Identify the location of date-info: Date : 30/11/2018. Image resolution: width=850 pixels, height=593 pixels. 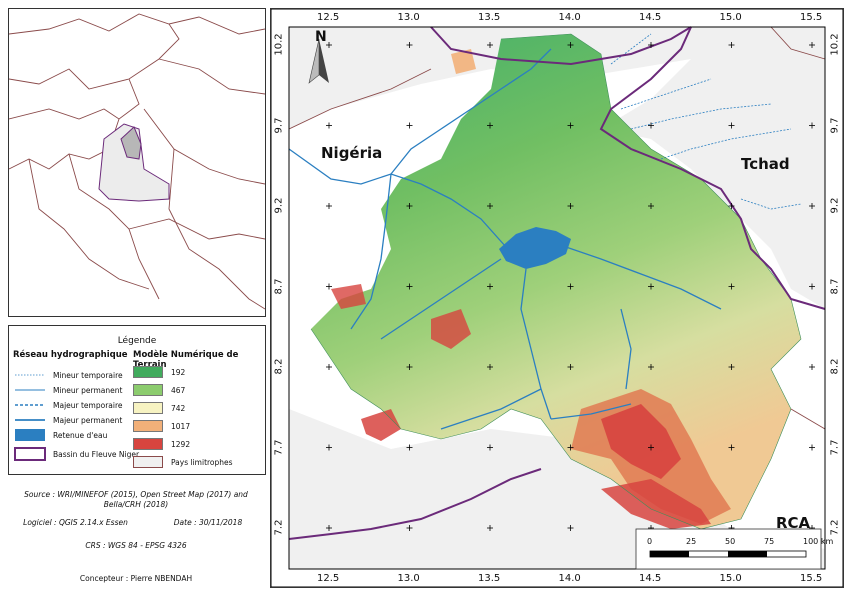
(208, 522).